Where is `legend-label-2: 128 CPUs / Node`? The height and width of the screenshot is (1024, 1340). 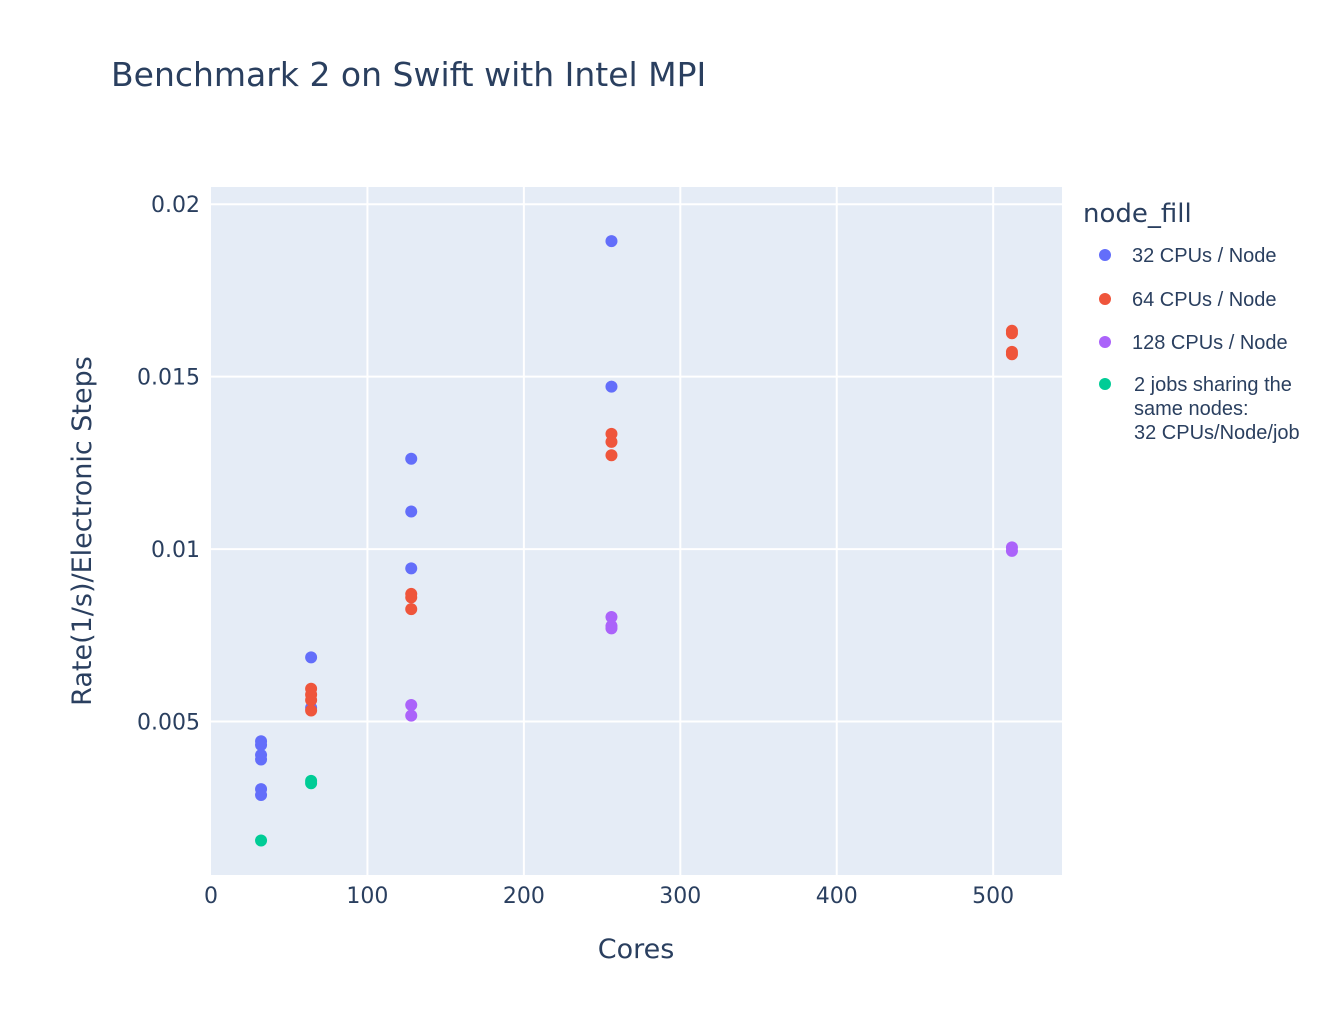
legend-label-2: 128 CPUs / Node is located at coordinates (1210, 343).